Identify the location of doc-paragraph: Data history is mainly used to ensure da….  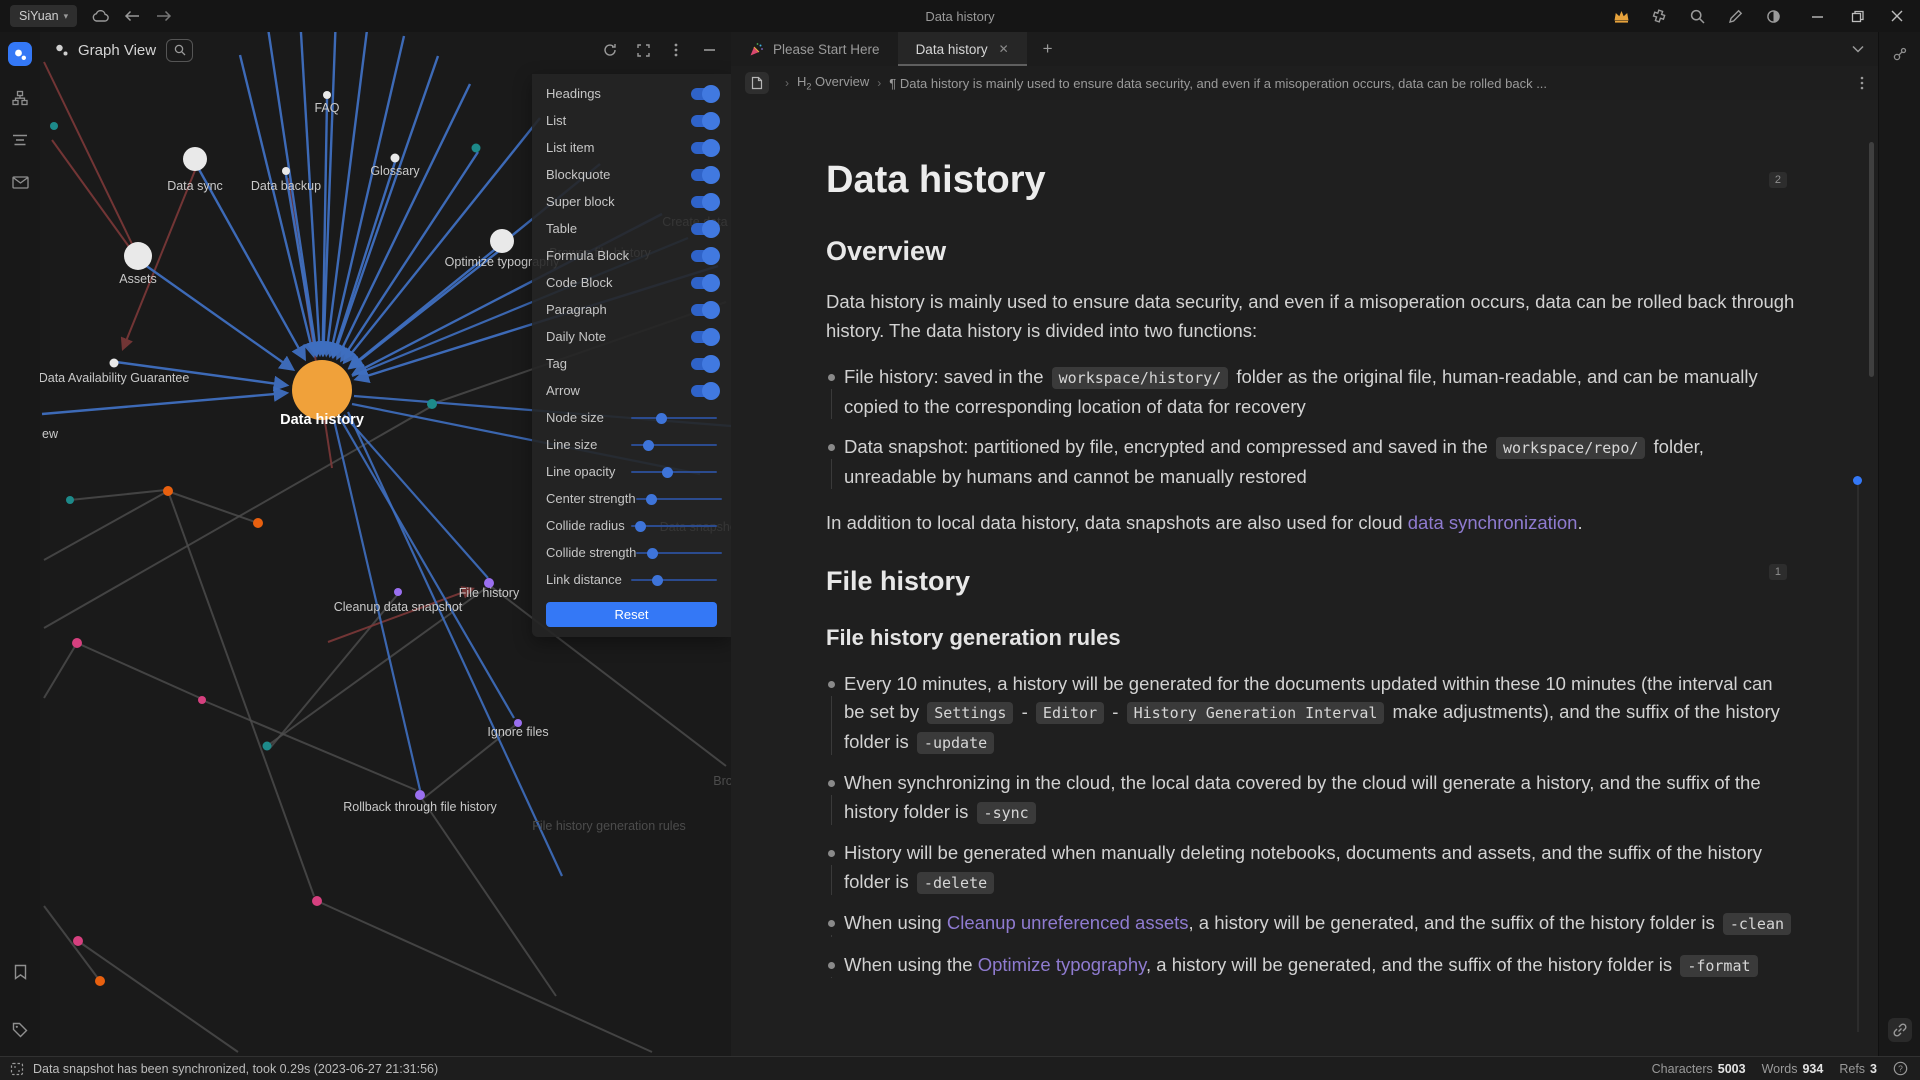
(1310, 316).